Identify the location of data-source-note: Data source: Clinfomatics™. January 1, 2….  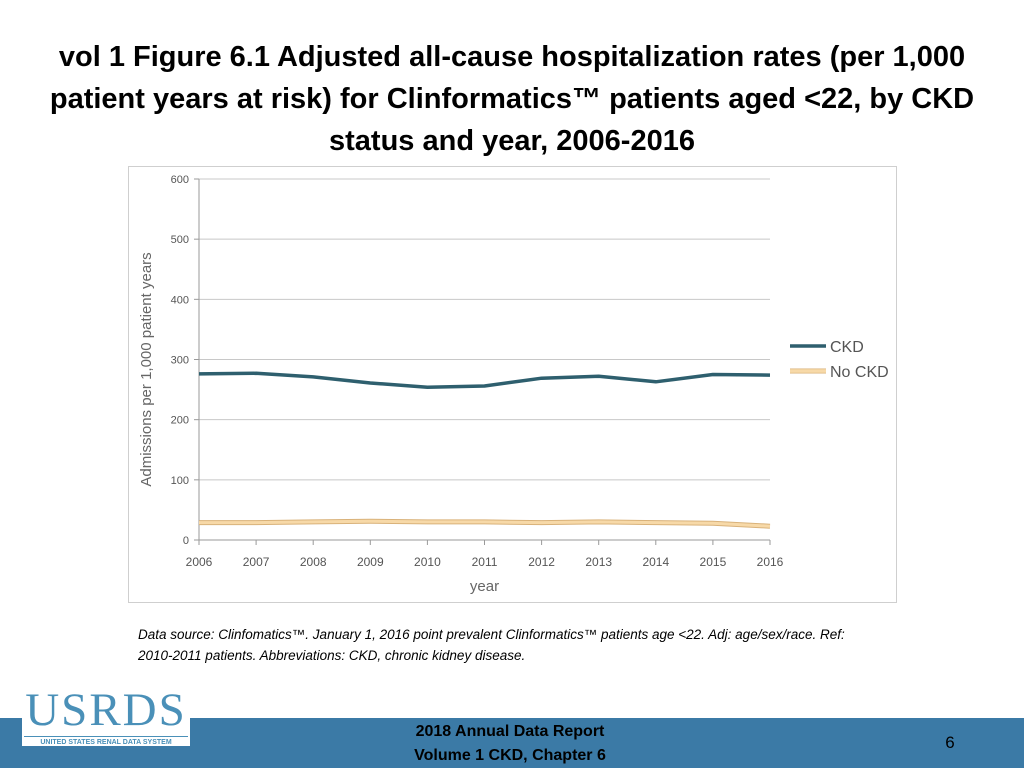
(491, 645).